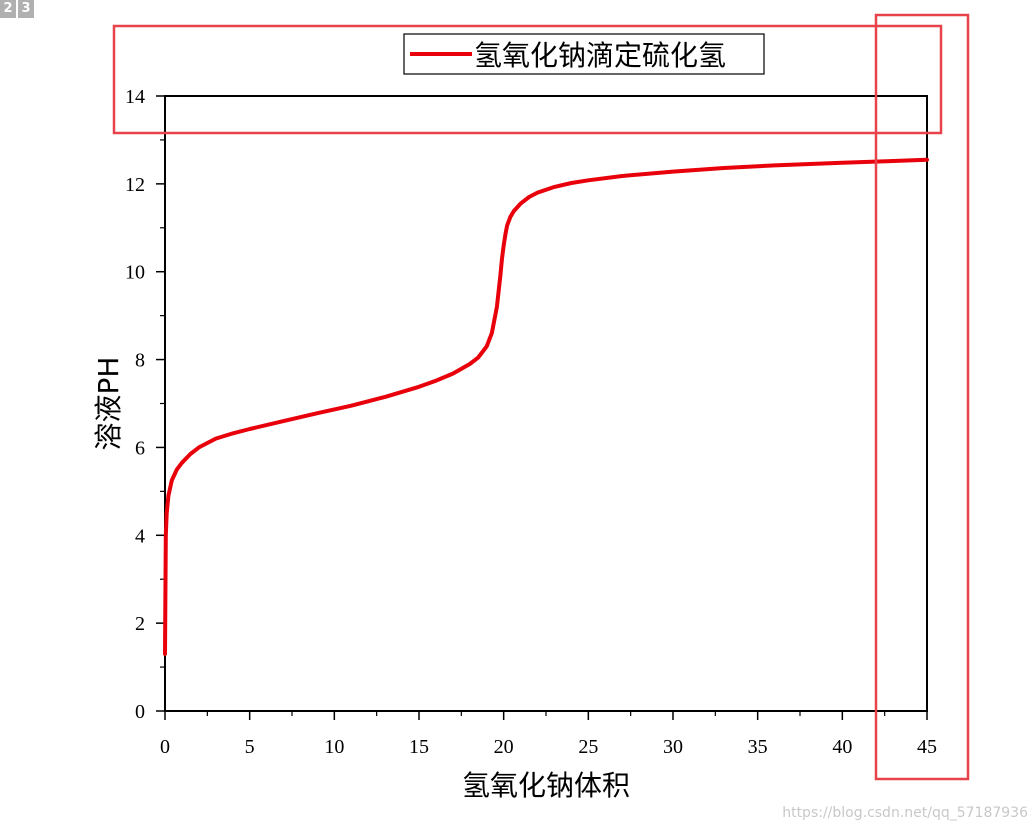  I want to click on y-tick-label: 2, so click(140, 624).